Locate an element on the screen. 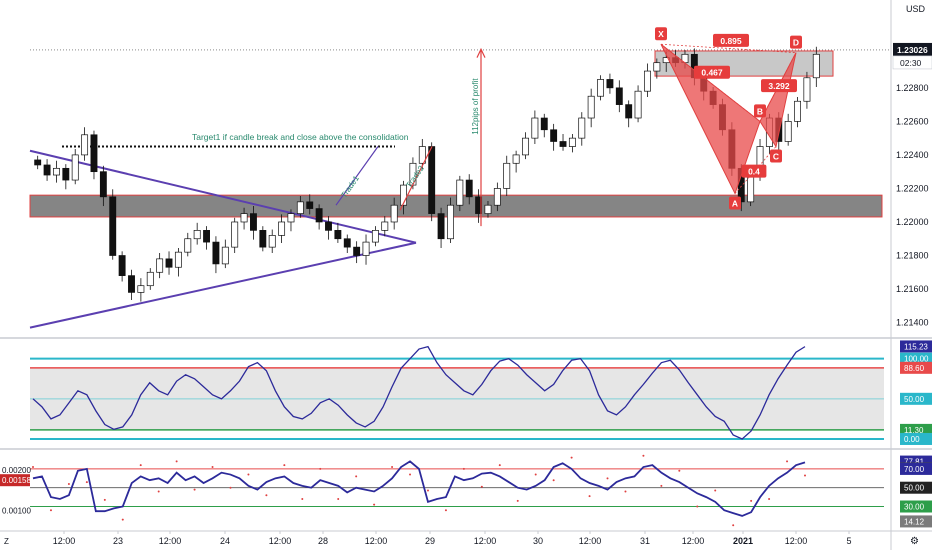 The image size is (932, 555). ratio-bd-bg is located at coordinates (779, 86).